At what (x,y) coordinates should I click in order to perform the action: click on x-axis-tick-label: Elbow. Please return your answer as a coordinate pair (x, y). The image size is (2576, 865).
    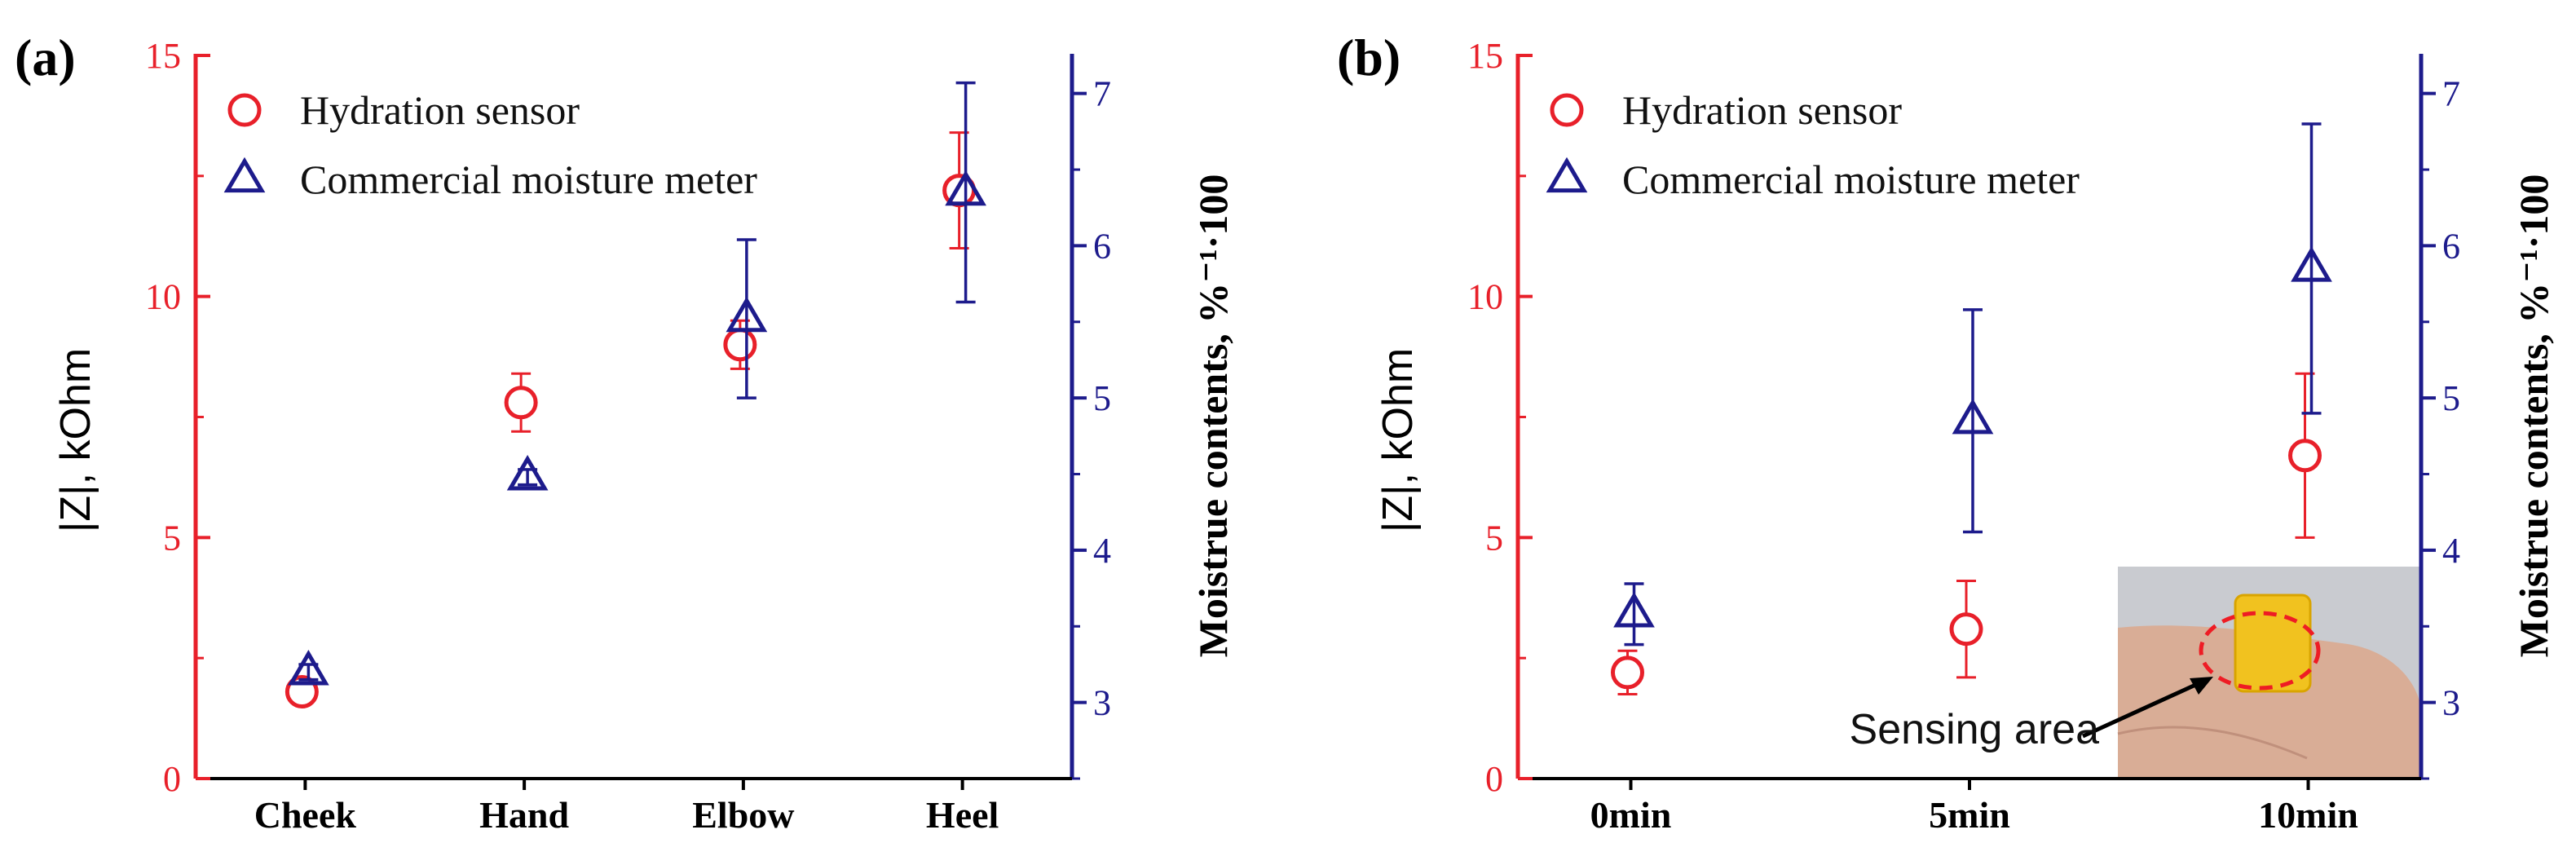
    Looking at the image, I should click on (743, 815).